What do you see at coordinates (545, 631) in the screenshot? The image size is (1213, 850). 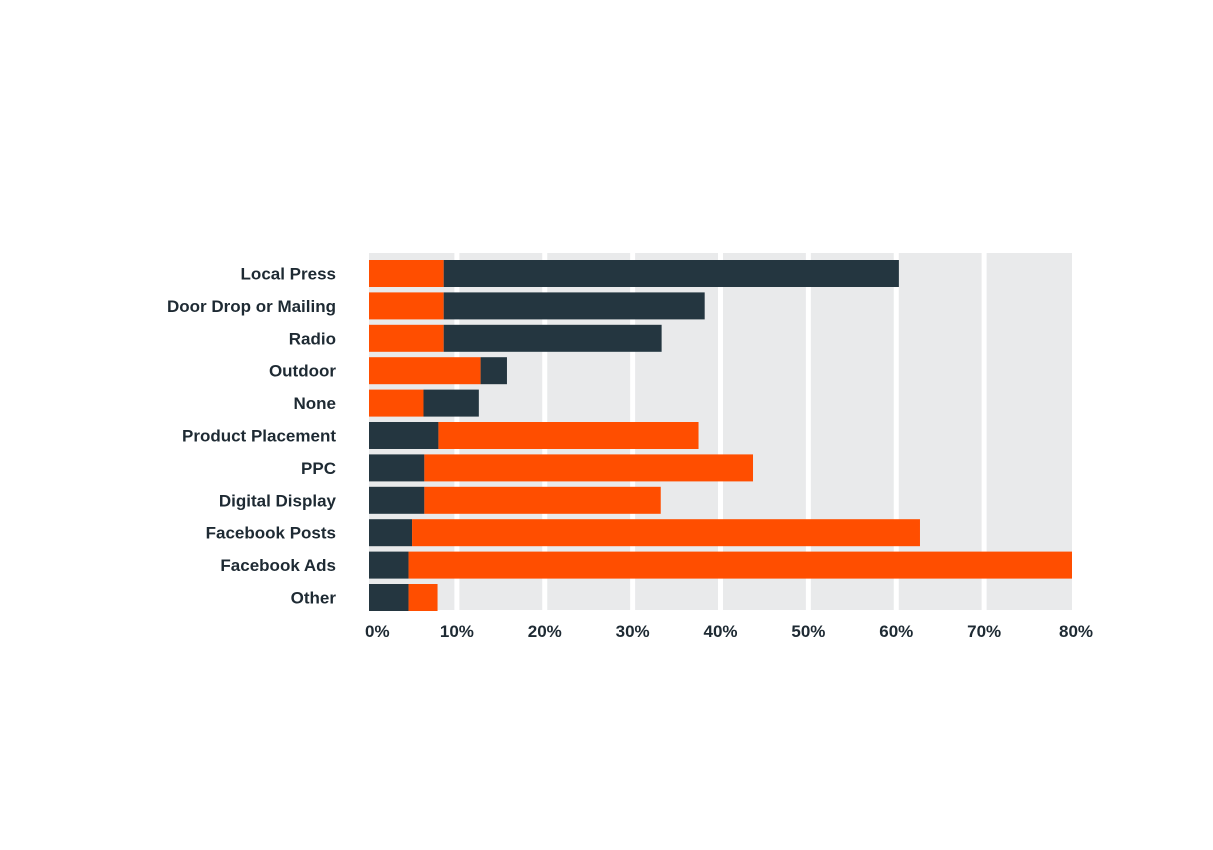 I see `x-tick-label: 20%` at bounding box center [545, 631].